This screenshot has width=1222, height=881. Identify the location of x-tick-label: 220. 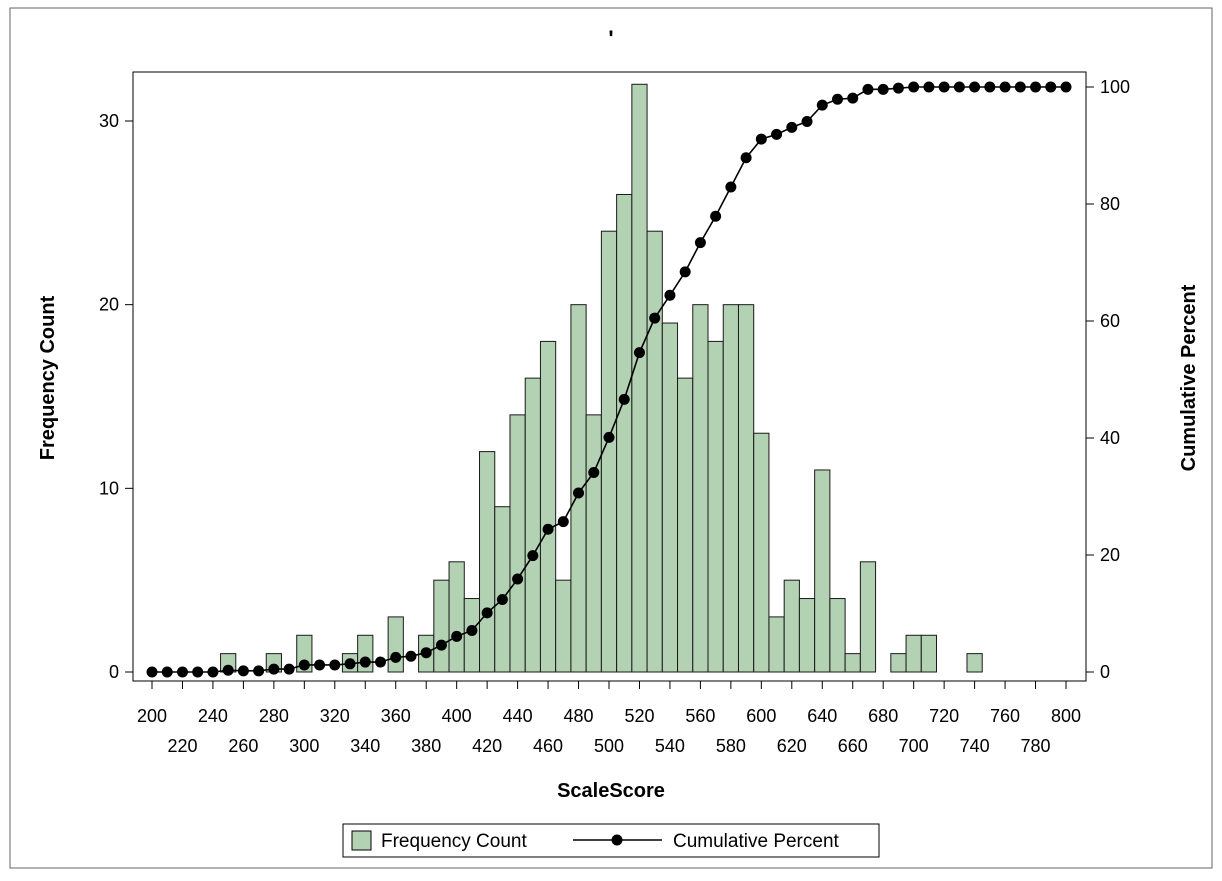
(182, 746).